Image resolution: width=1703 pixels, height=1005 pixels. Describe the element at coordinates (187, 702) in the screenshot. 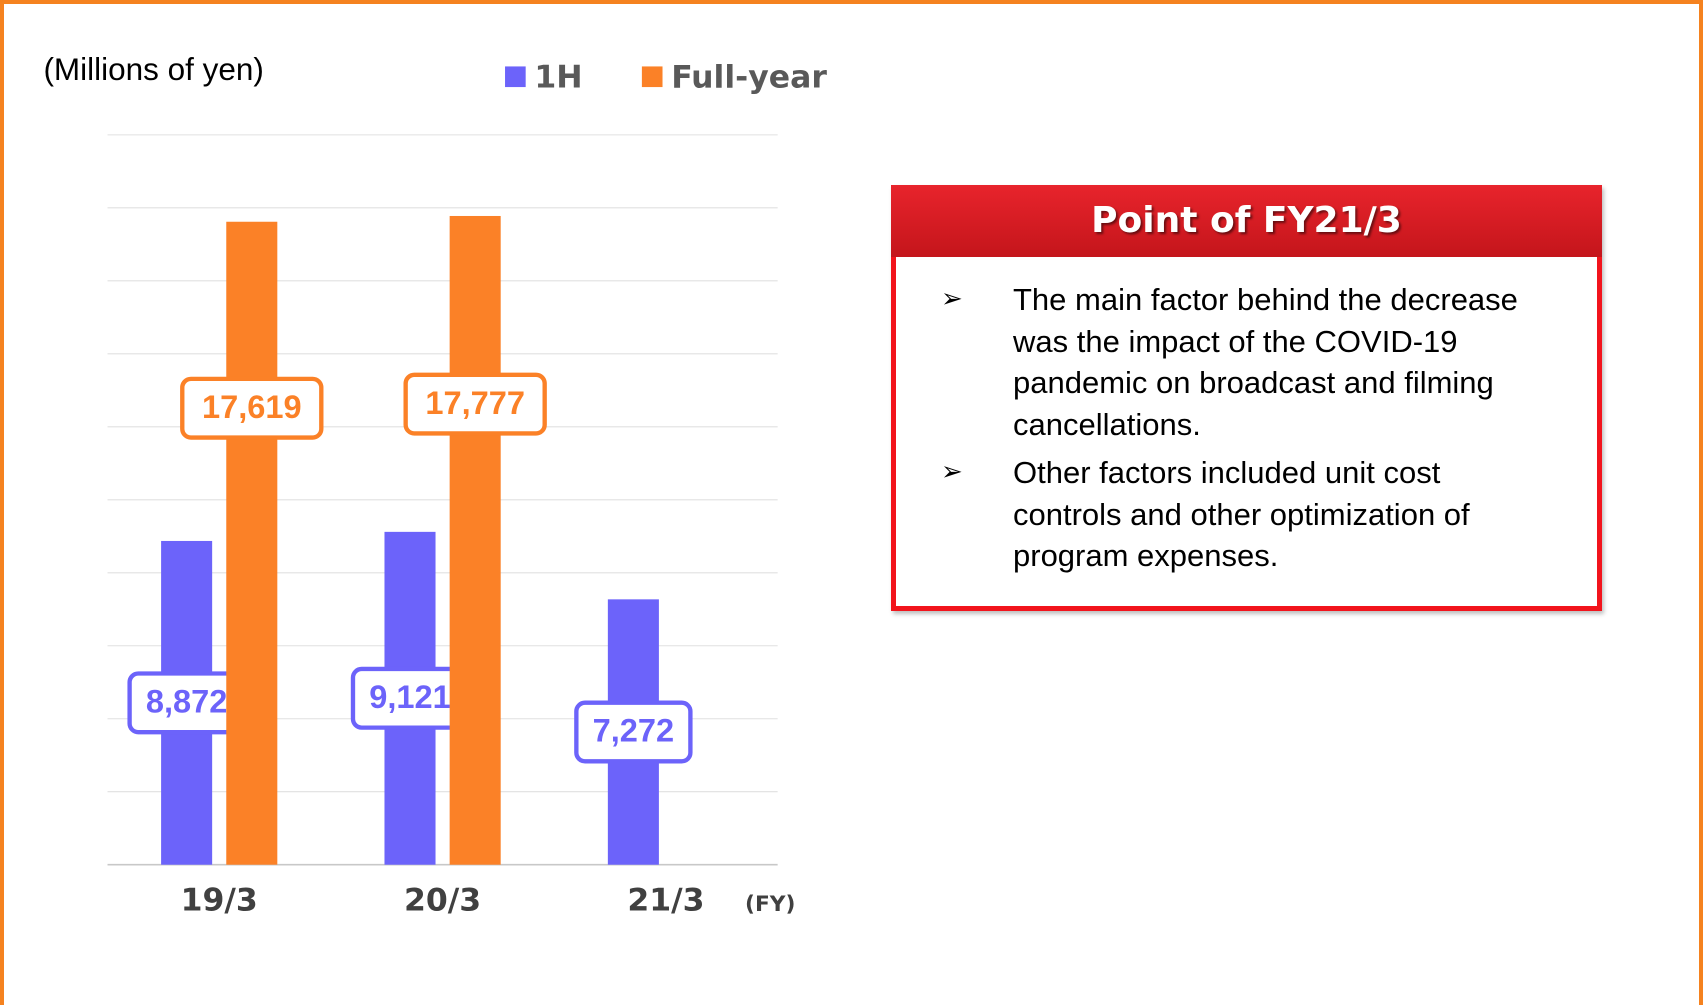

I see `value-label: 8,872` at that location.